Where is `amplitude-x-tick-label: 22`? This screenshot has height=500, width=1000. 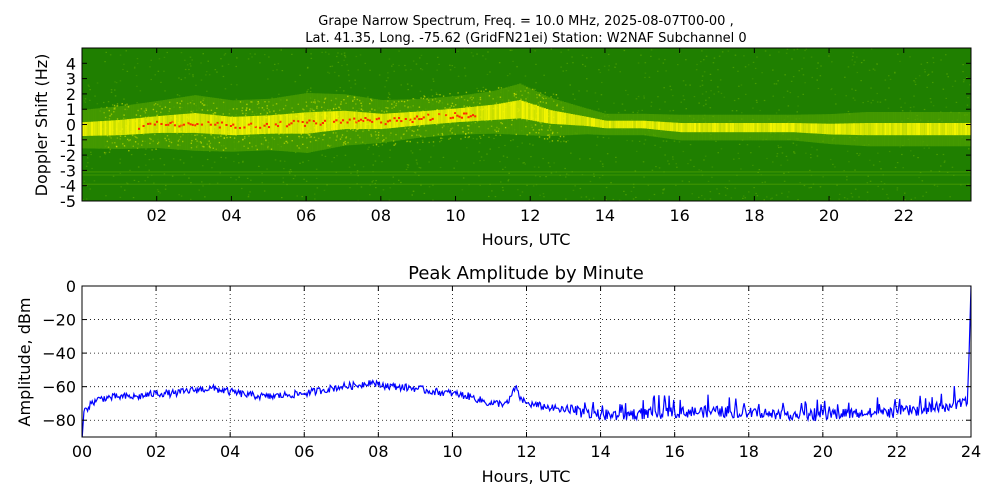
amplitude-x-tick-label: 22 is located at coordinates (897, 451).